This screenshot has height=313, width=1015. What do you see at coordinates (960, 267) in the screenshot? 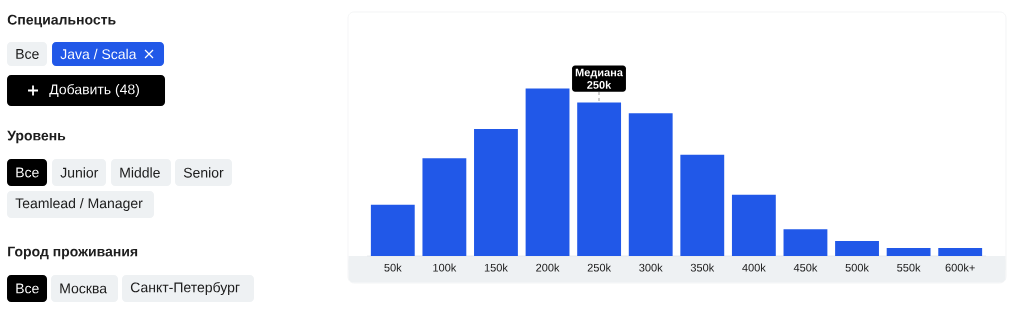
I see `x-tick-label: 600k+` at bounding box center [960, 267].